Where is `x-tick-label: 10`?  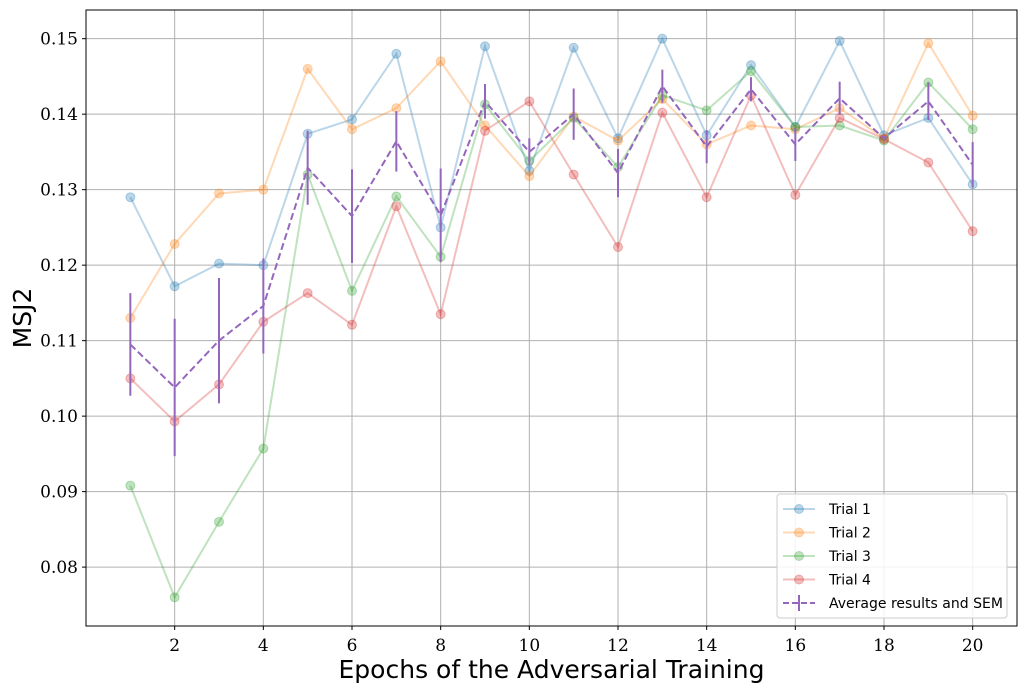 x-tick-label: 10 is located at coordinates (530, 646).